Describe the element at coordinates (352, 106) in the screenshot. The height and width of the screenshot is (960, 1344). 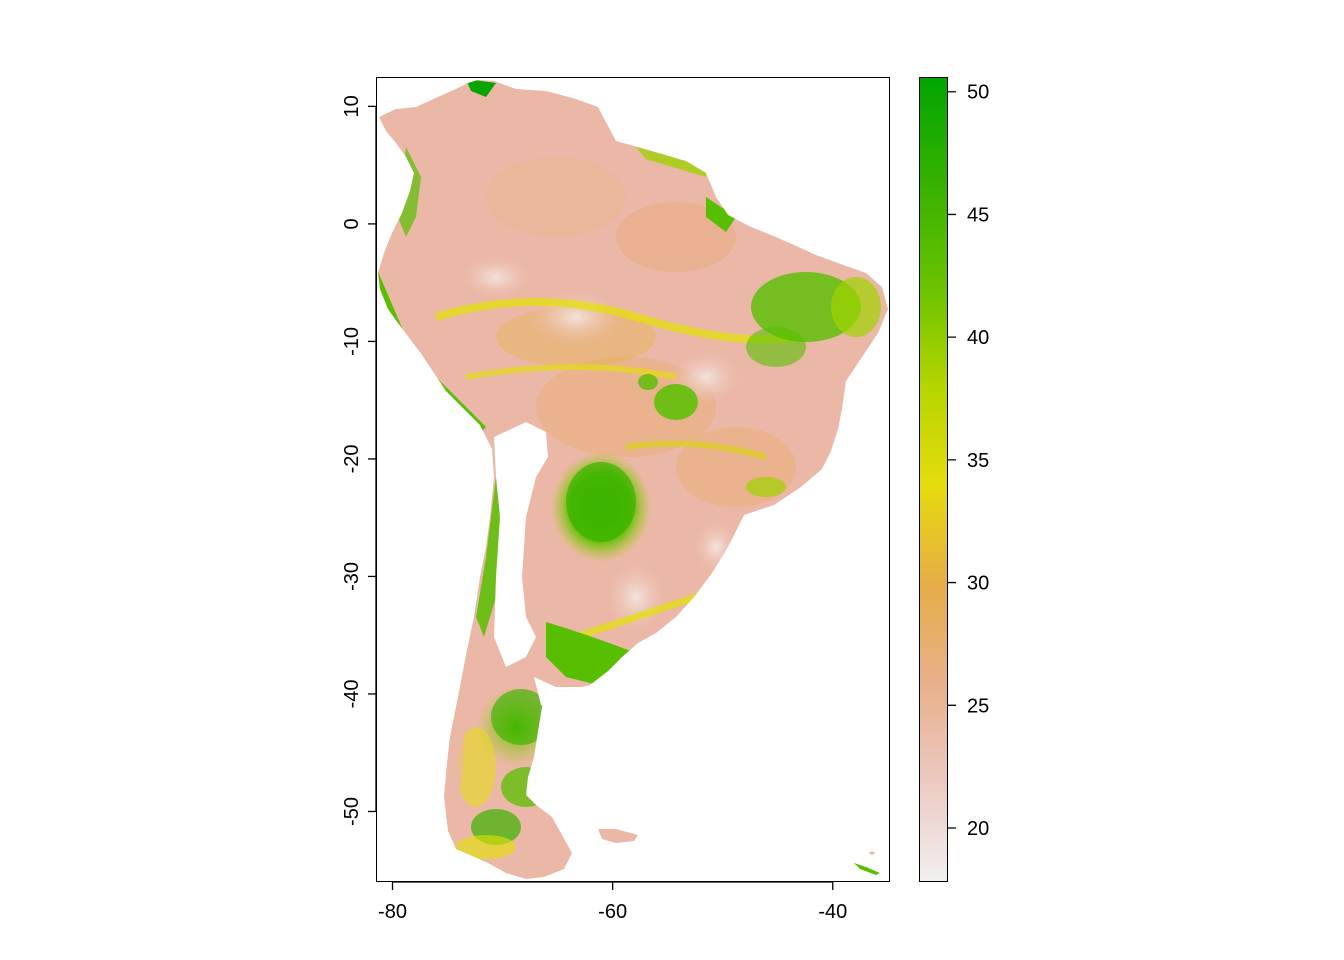
I see `y-tick-label: 10` at that location.